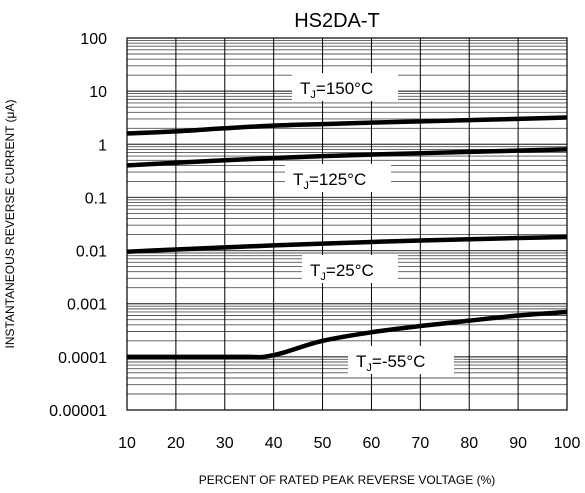 Image resolution: width=585 pixels, height=493 pixels. I want to click on x-tick-label: 70, so click(420, 443).